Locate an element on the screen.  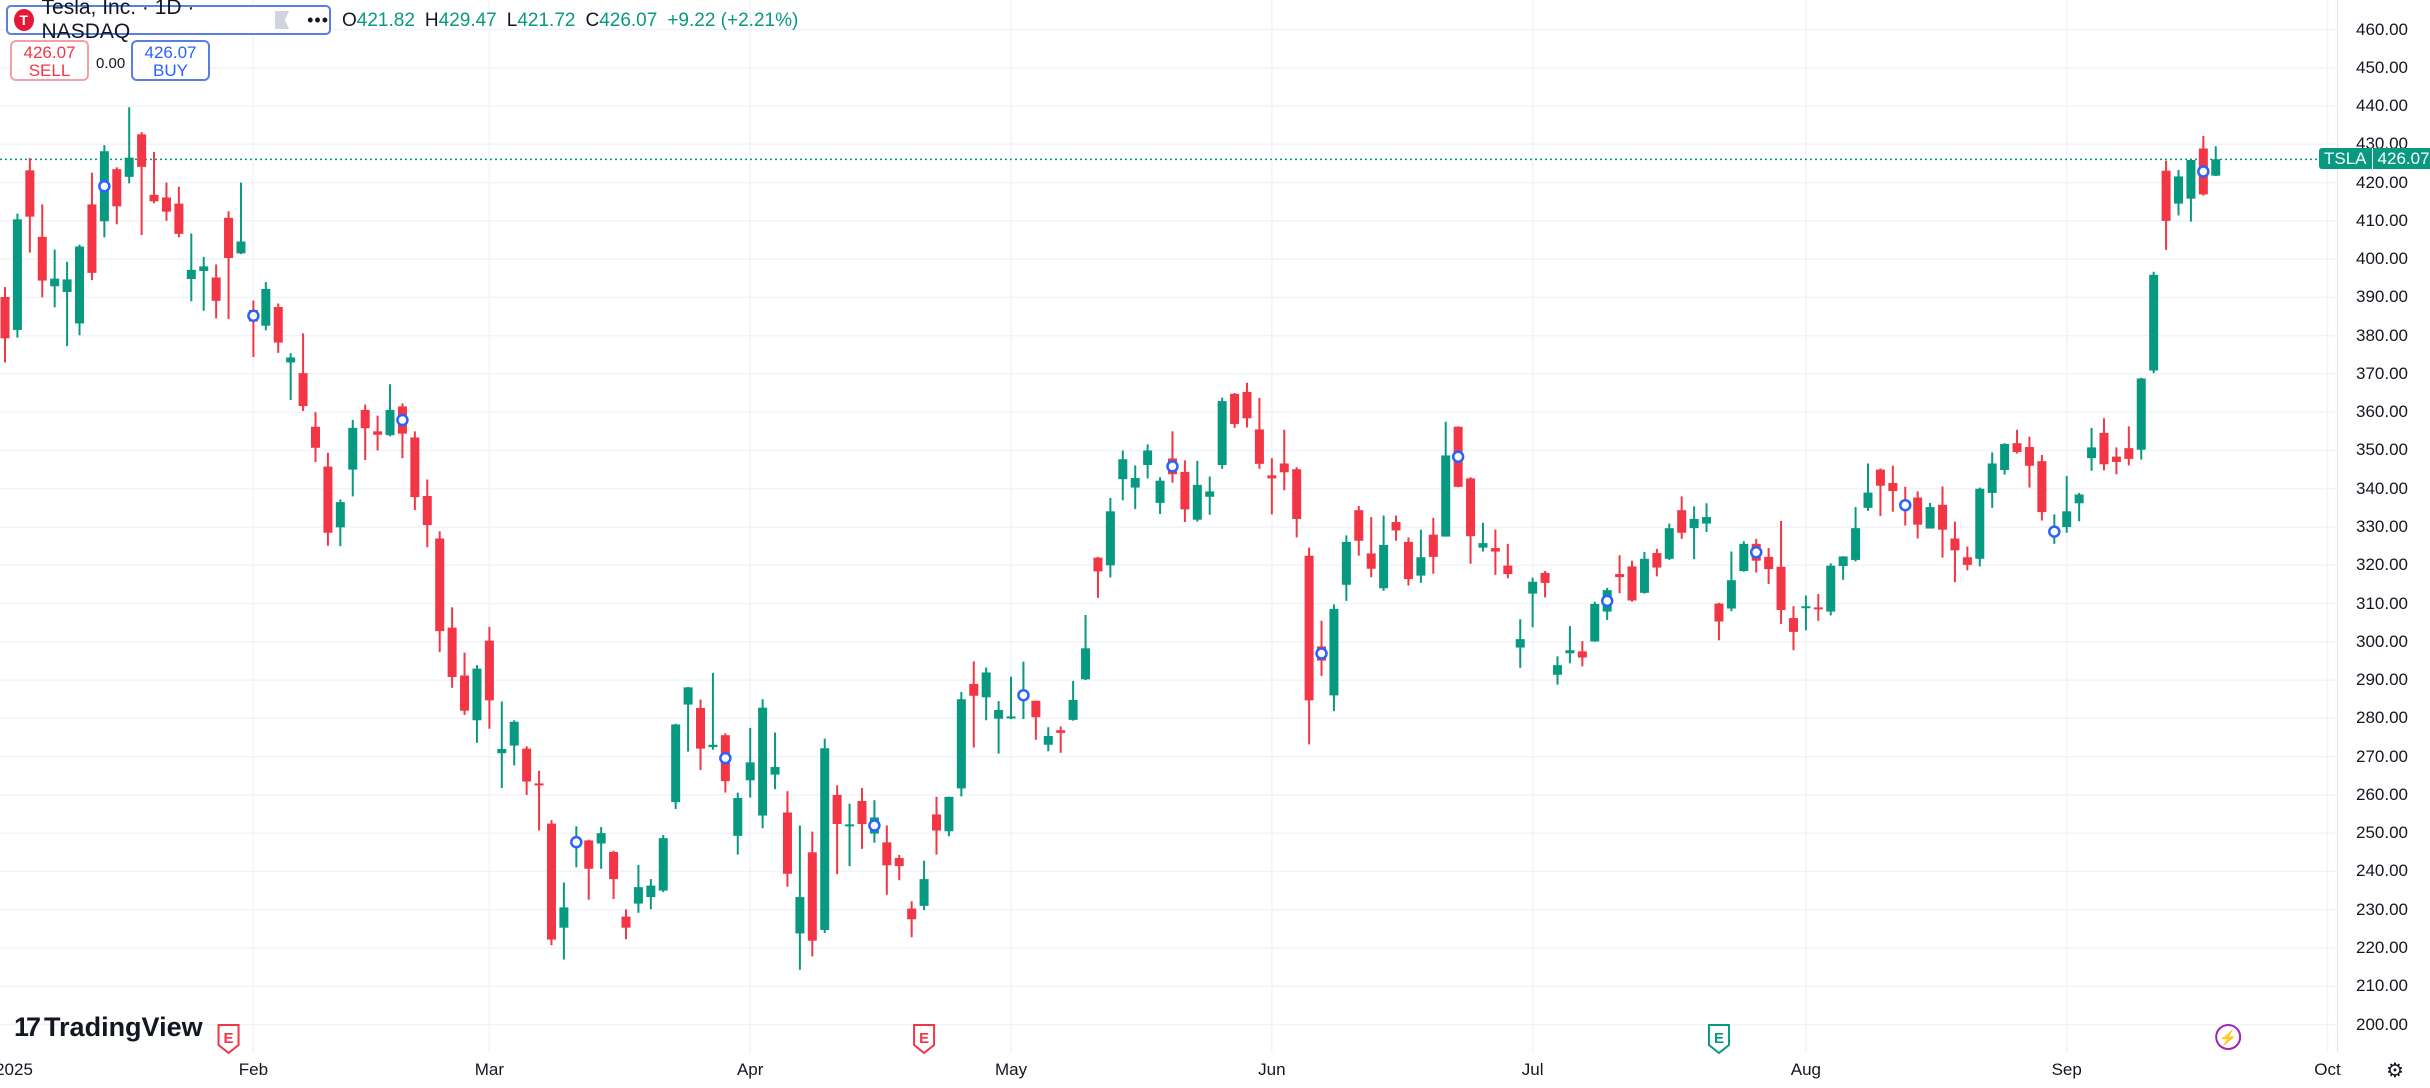
price-tick-label: 260.00 is located at coordinates (2382, 794).